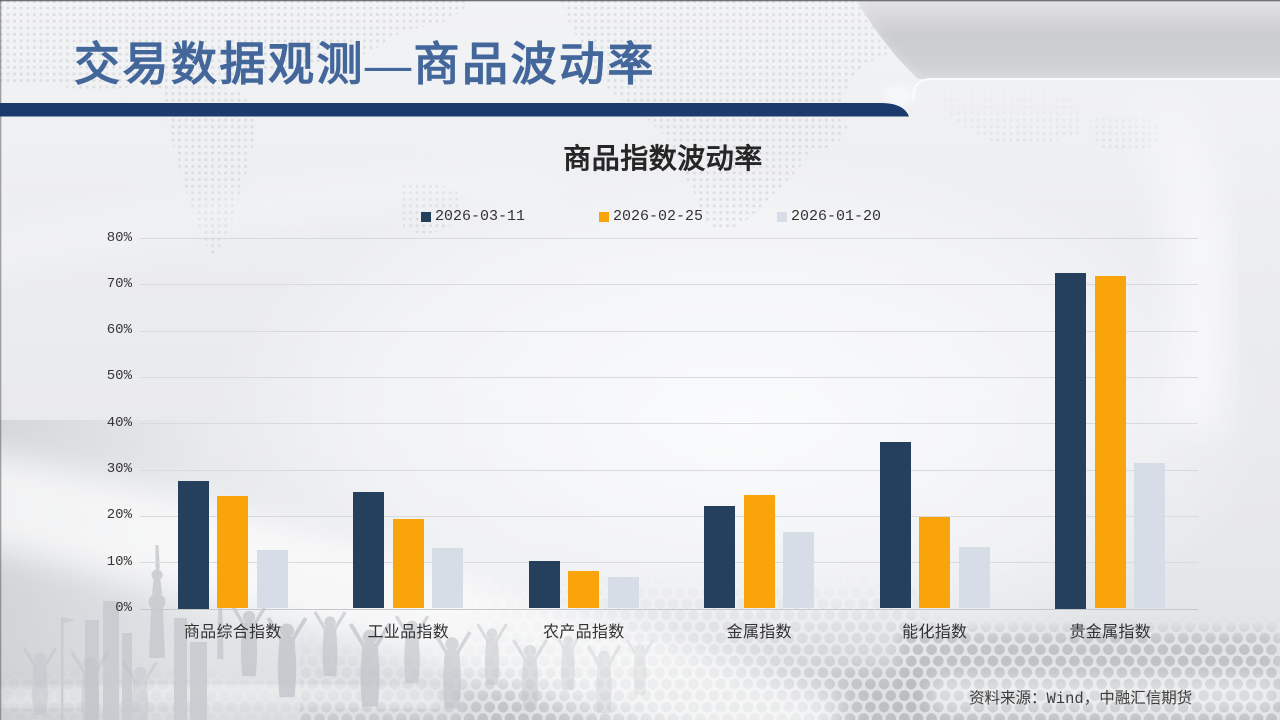 The height and width of the screenshot is (720, 1280). What do you see at coordinates (119, 376) in the screenshot?
I see `y-axis-tick-label: 50%` at bounding box center [119, 376].